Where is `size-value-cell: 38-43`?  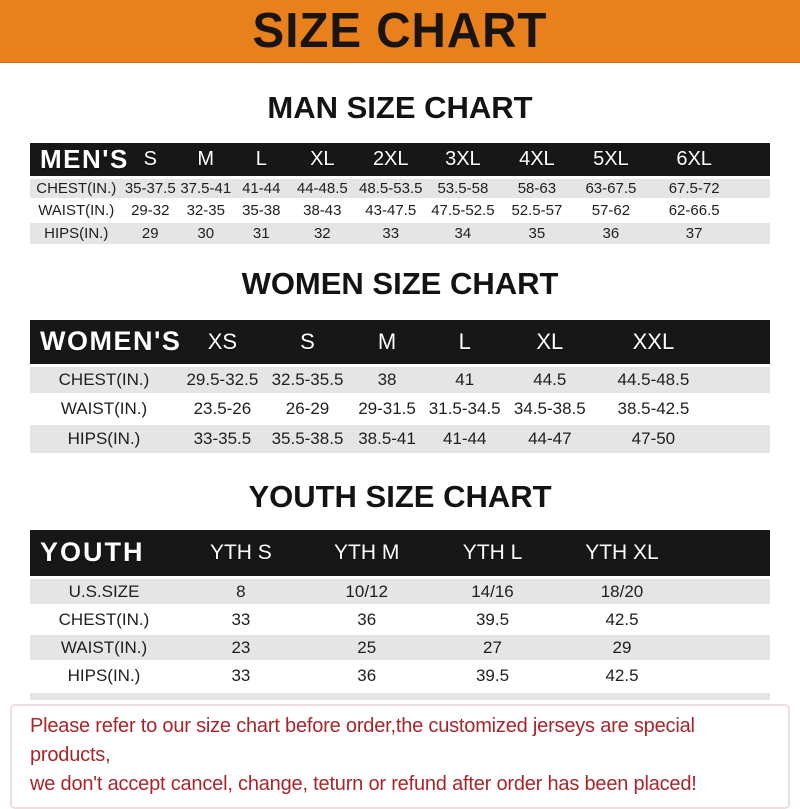
size-value-cell: 38-43 is located at coordinates (322, 210).